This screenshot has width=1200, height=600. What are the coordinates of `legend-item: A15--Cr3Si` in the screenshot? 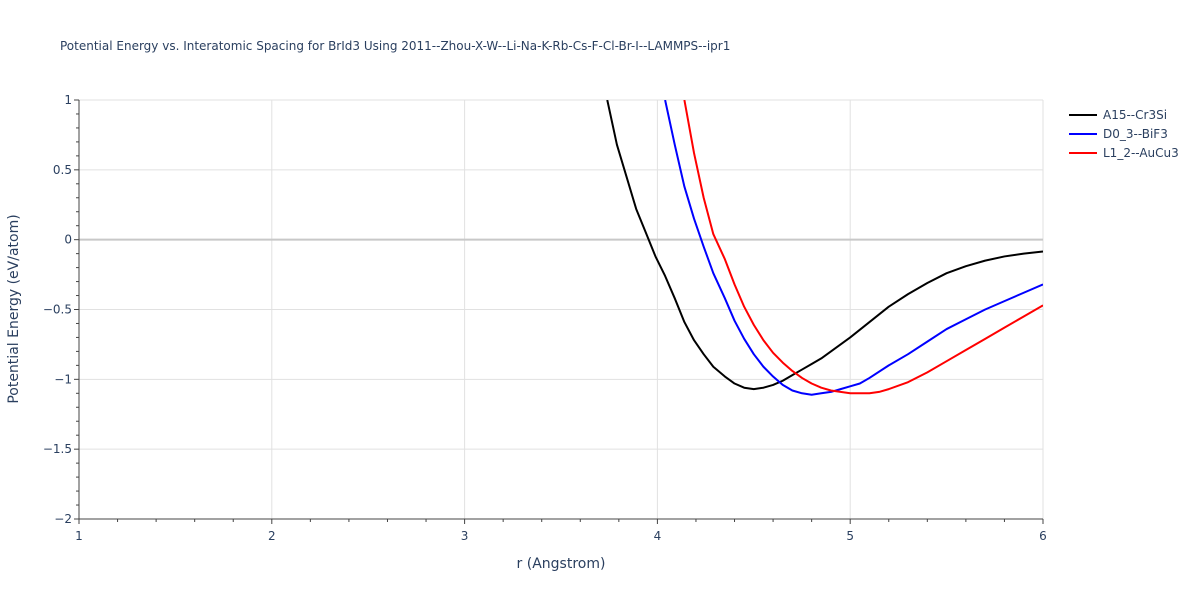 It's located at (1118, 115).